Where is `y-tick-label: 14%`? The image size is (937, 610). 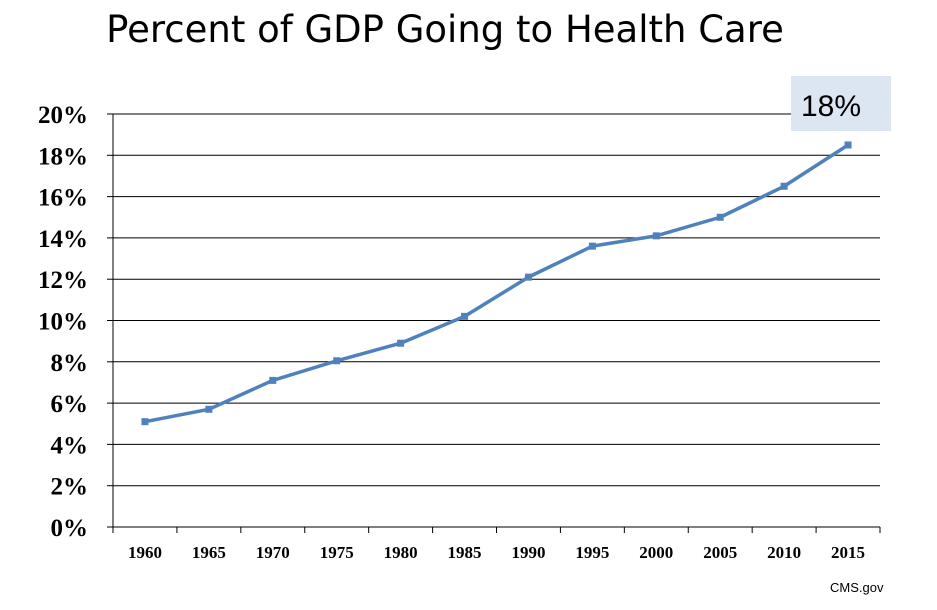
y-tick-label: 14% is located at coordinates (63, 239).